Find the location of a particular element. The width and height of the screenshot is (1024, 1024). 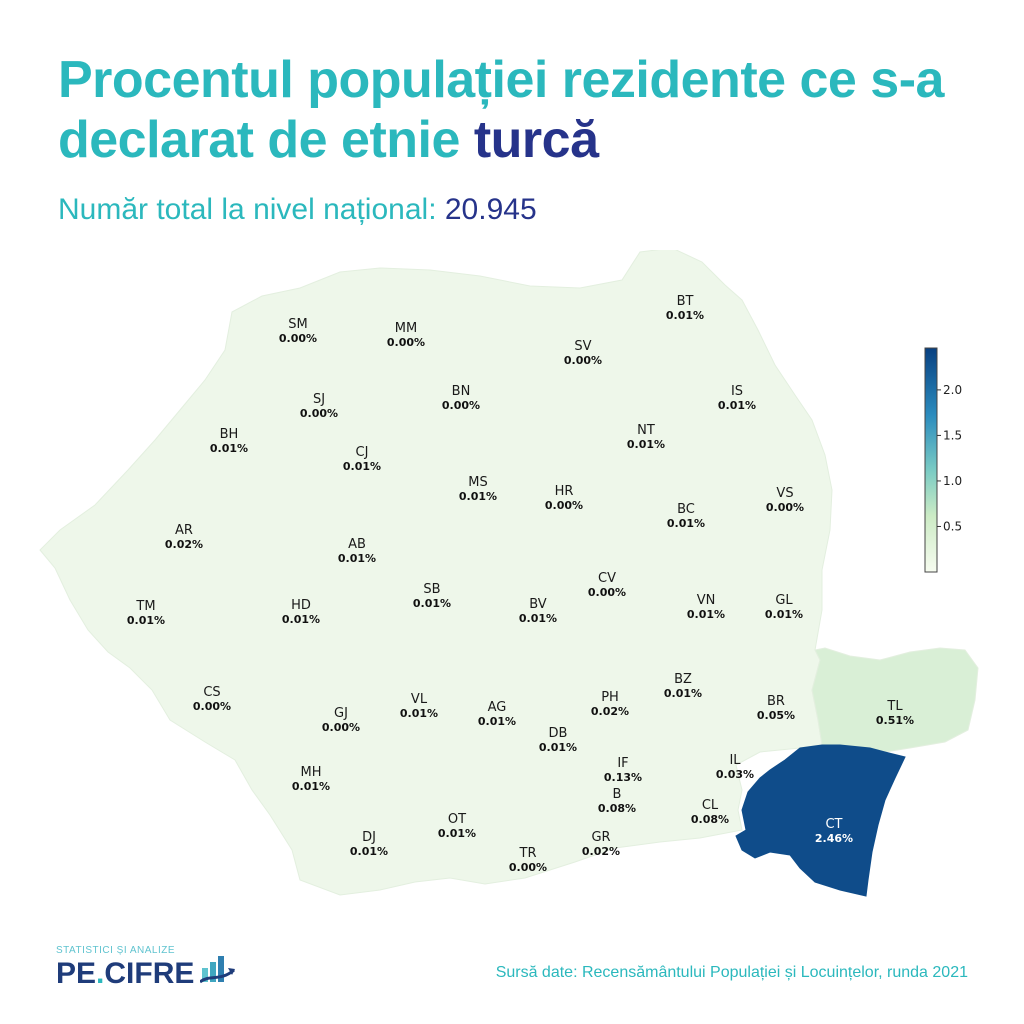

county-code-if: IF is located at coordinates (622, 763).